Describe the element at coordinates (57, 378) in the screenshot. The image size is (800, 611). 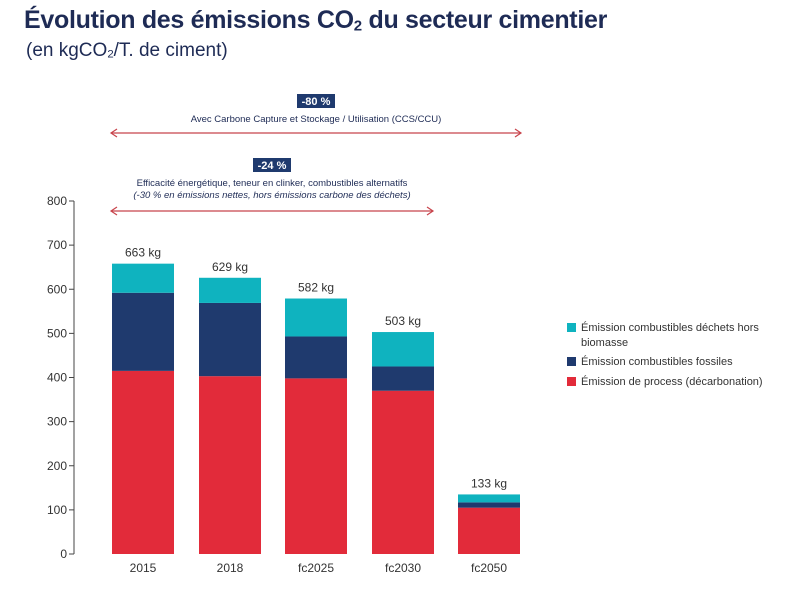
I see `y-tick-label: 400` at that location.